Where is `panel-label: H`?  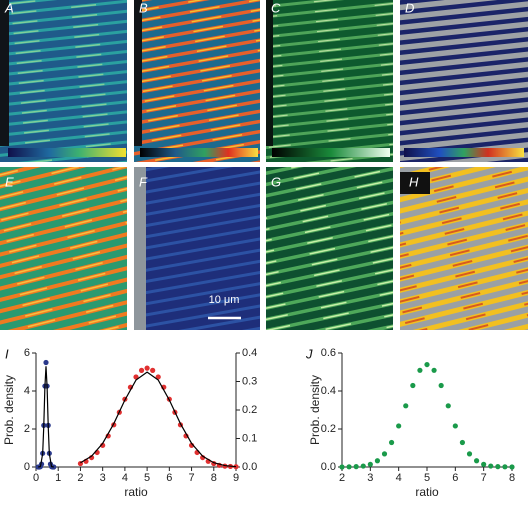 panel-label: H is located at coordinates (414, 181).